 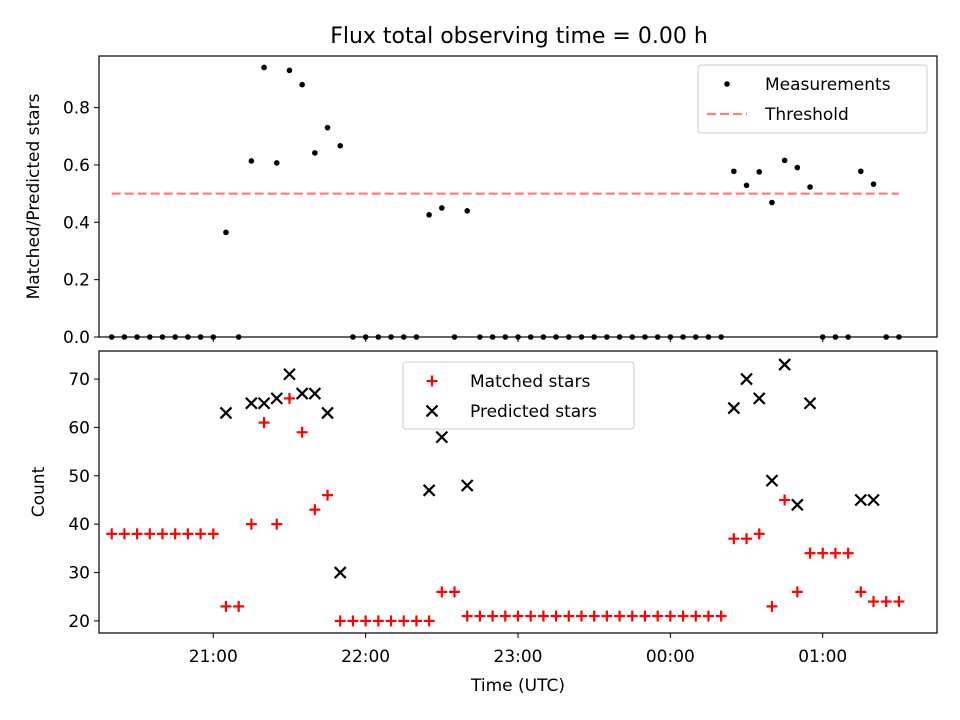 I want to click on y-tick-label: 20, so click(x=79, y=622).